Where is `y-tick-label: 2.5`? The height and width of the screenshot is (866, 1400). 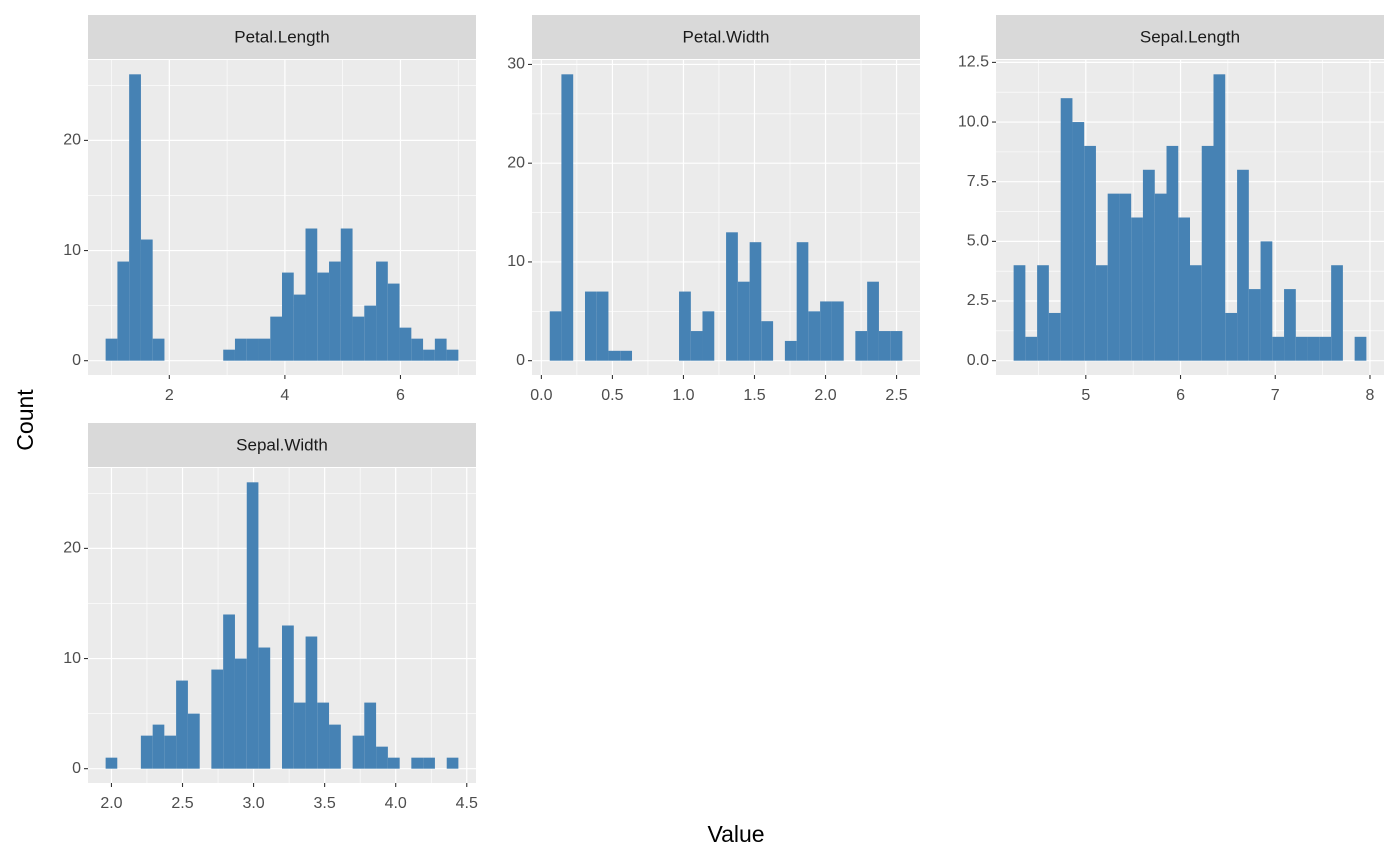
y-tick-label: 2.5 is located at coordinates (978, 300).